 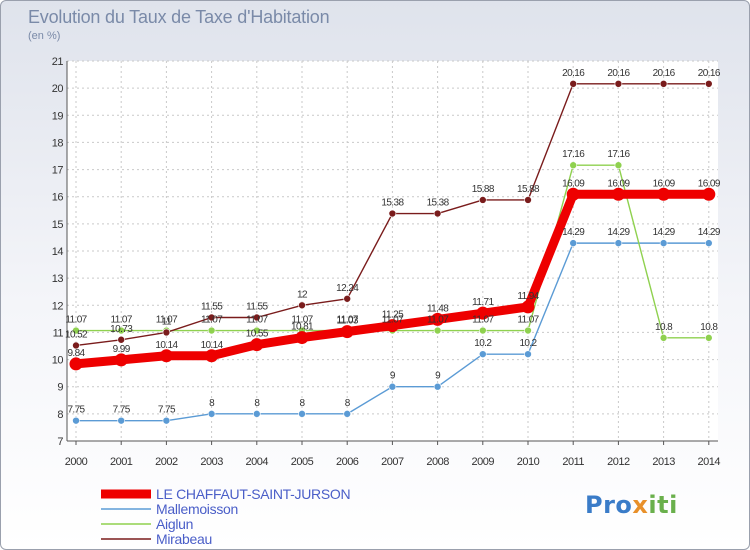 What do you see at coordinates (58, 279) in the screenshot?
I see `y-tick-label: 13` at bounding box center [58, 279].